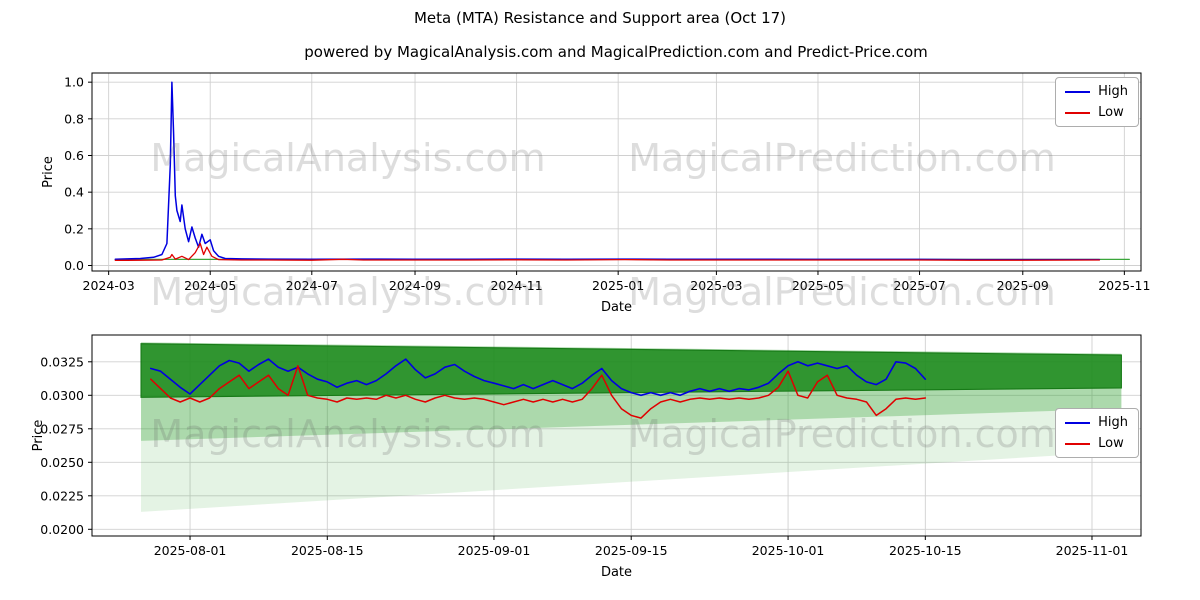 The height and width of the screenshot is (600, 1200). Describe the element at coordinates (312, 285) in the screenshot. I see `svg-text: 2024-07` at that location.